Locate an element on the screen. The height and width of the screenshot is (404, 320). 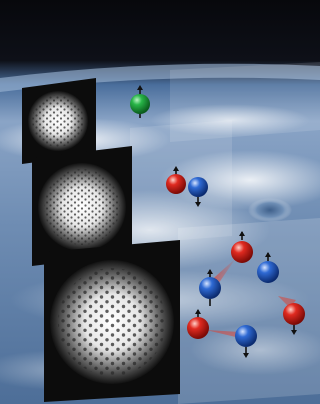
particle-green is located at coordinates (140, 101).